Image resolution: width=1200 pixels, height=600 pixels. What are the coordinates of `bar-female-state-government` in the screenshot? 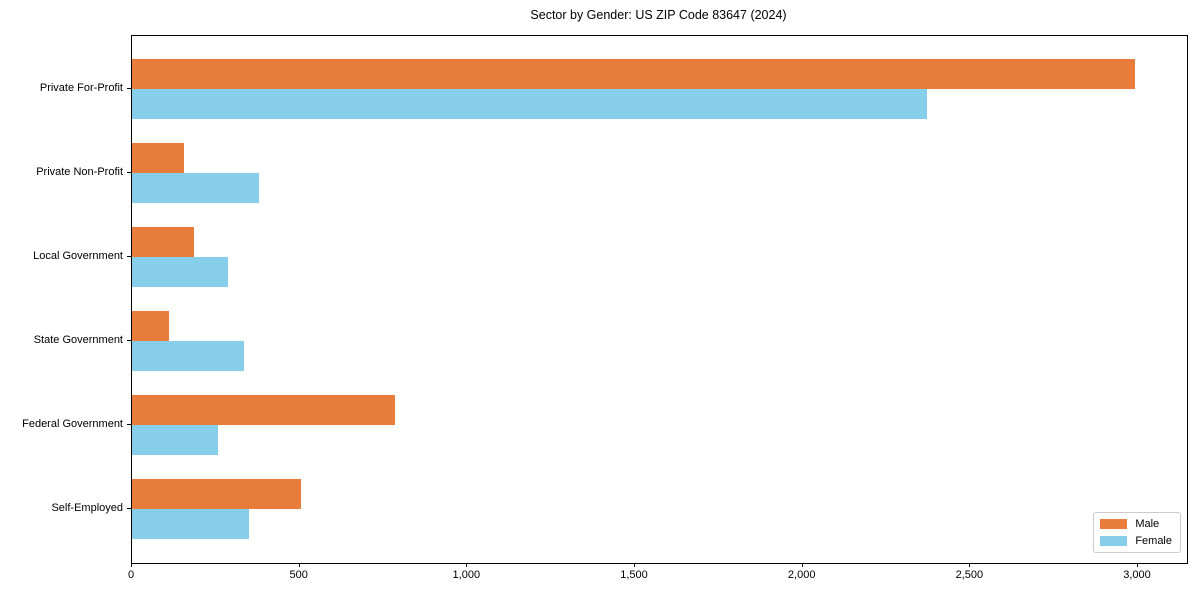 It's located at (188, 356).